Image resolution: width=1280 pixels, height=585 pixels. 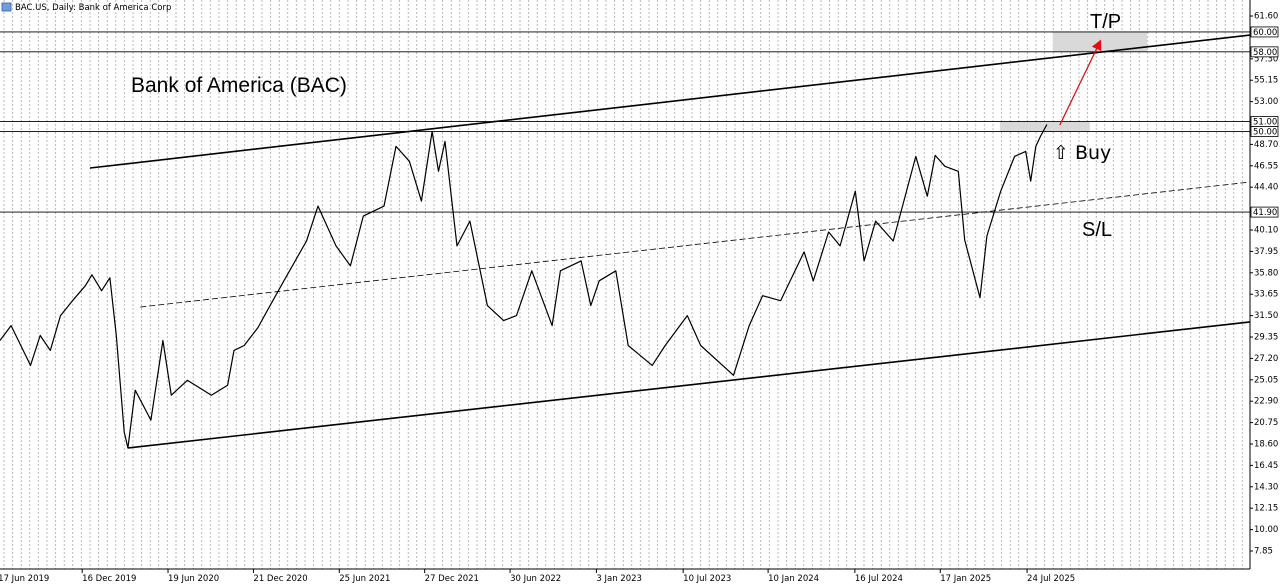 I want to click on y-tick-label: 48.70, so click(x=1266, y=145).